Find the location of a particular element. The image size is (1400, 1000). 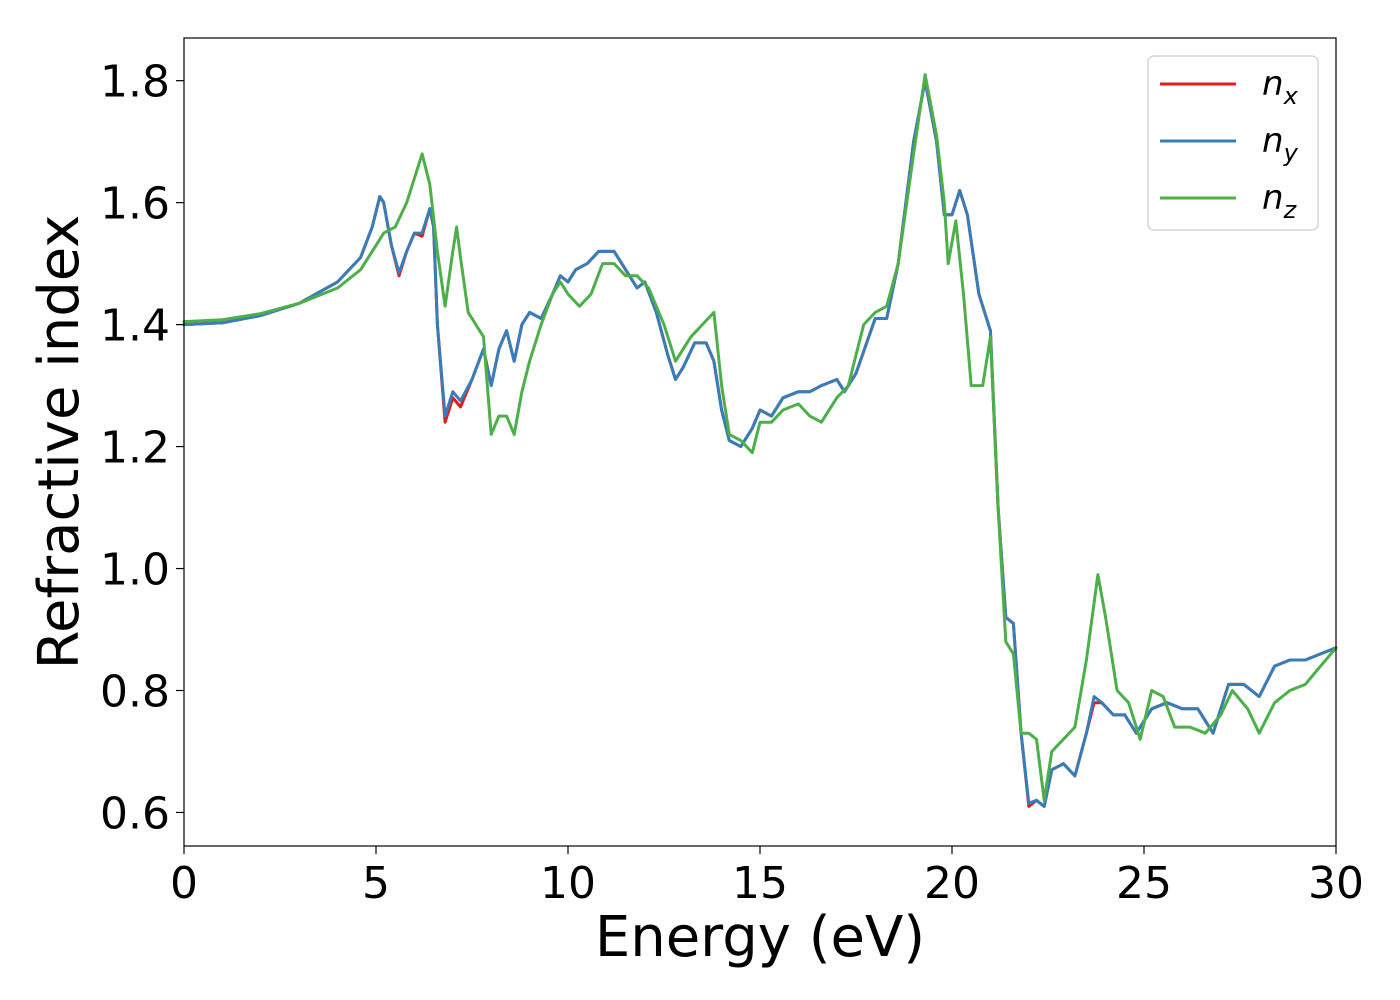

y-tick-label: 1.2 is located at coordinates (135, 448).